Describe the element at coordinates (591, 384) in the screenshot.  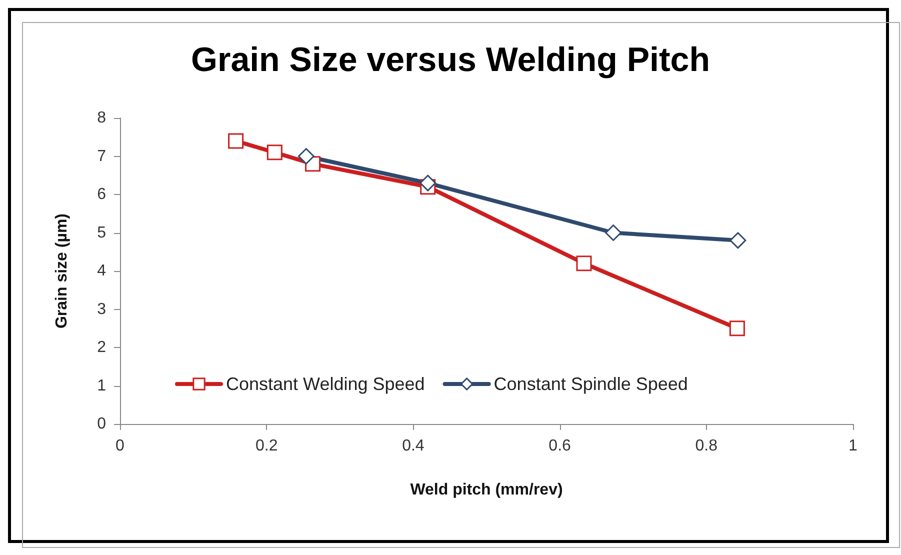
I see `legend-label: Constant Spindle Speed` at that location.